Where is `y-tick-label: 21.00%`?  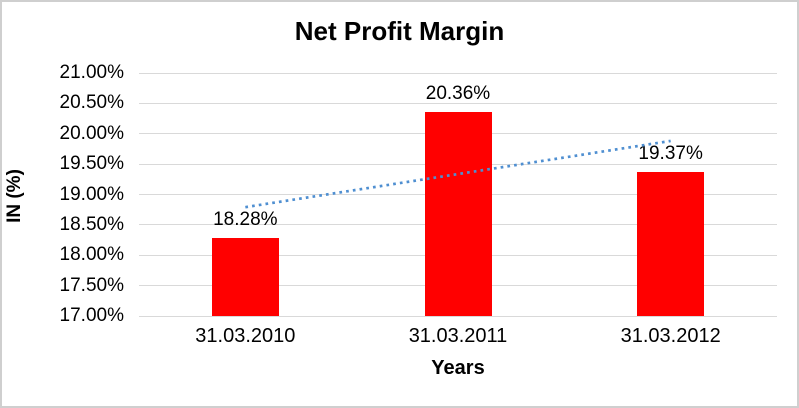
y-tick-label: 21.00% is located at coordinates (91, 72).